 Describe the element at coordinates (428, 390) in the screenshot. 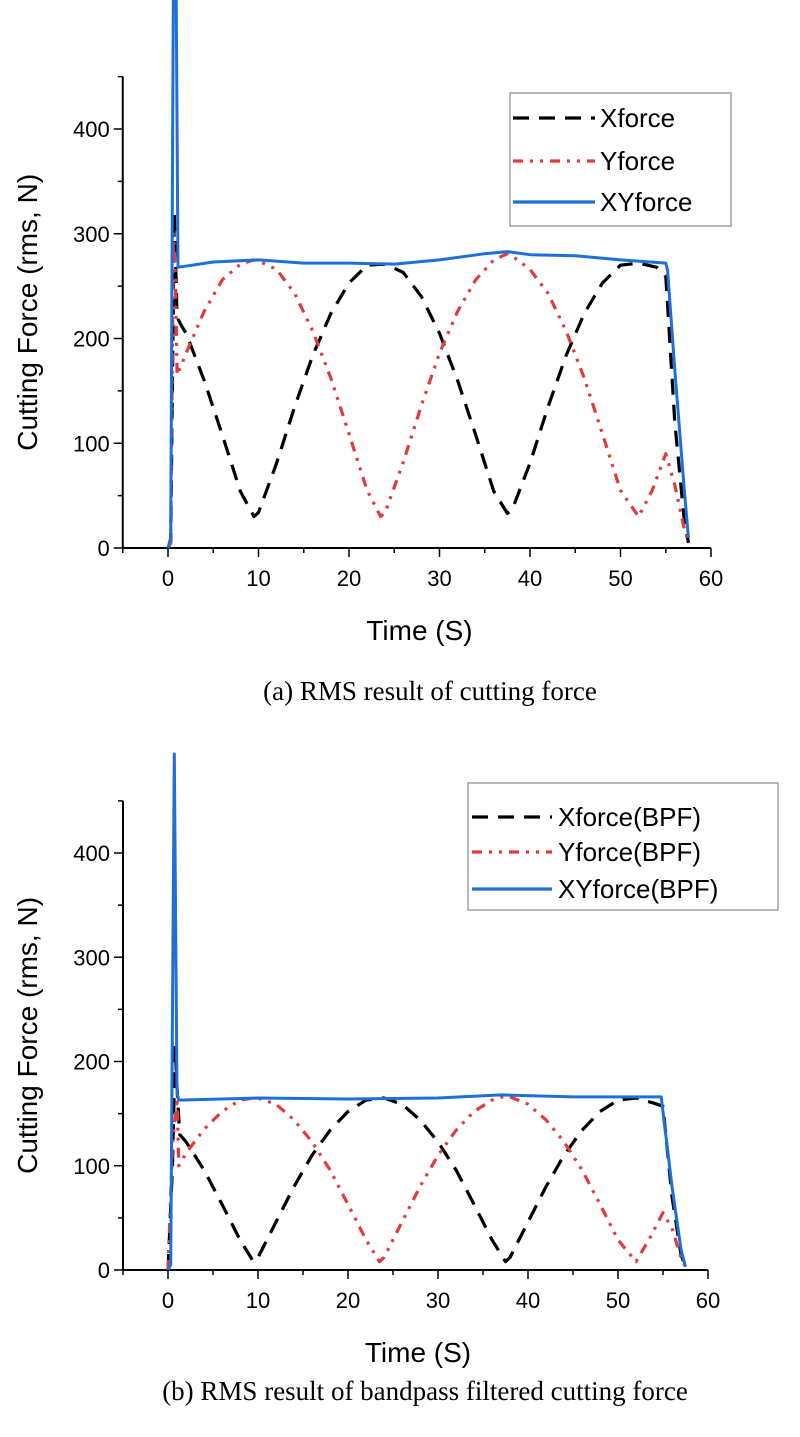

I see `series-line-yforce` at that location.